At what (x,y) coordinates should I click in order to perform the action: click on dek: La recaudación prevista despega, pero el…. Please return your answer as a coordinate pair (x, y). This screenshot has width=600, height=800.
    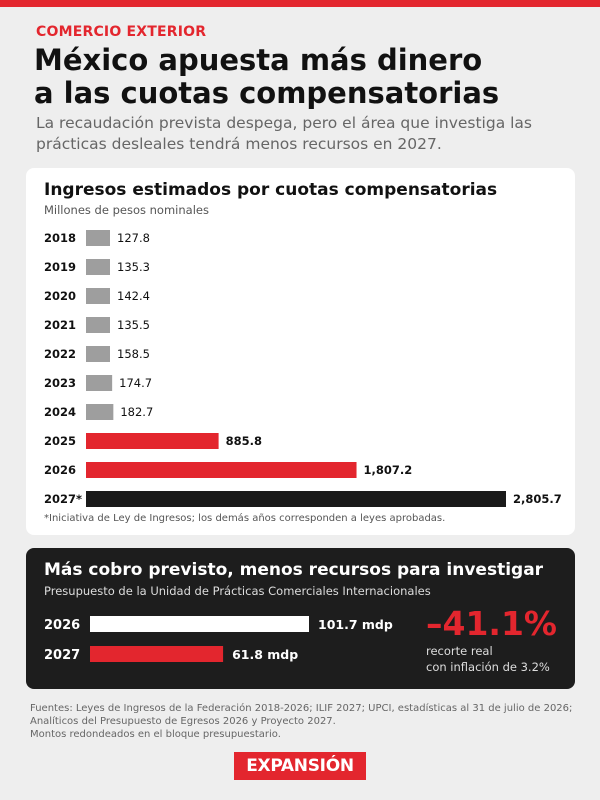
    Looking at the image, I should click on (284, 133).